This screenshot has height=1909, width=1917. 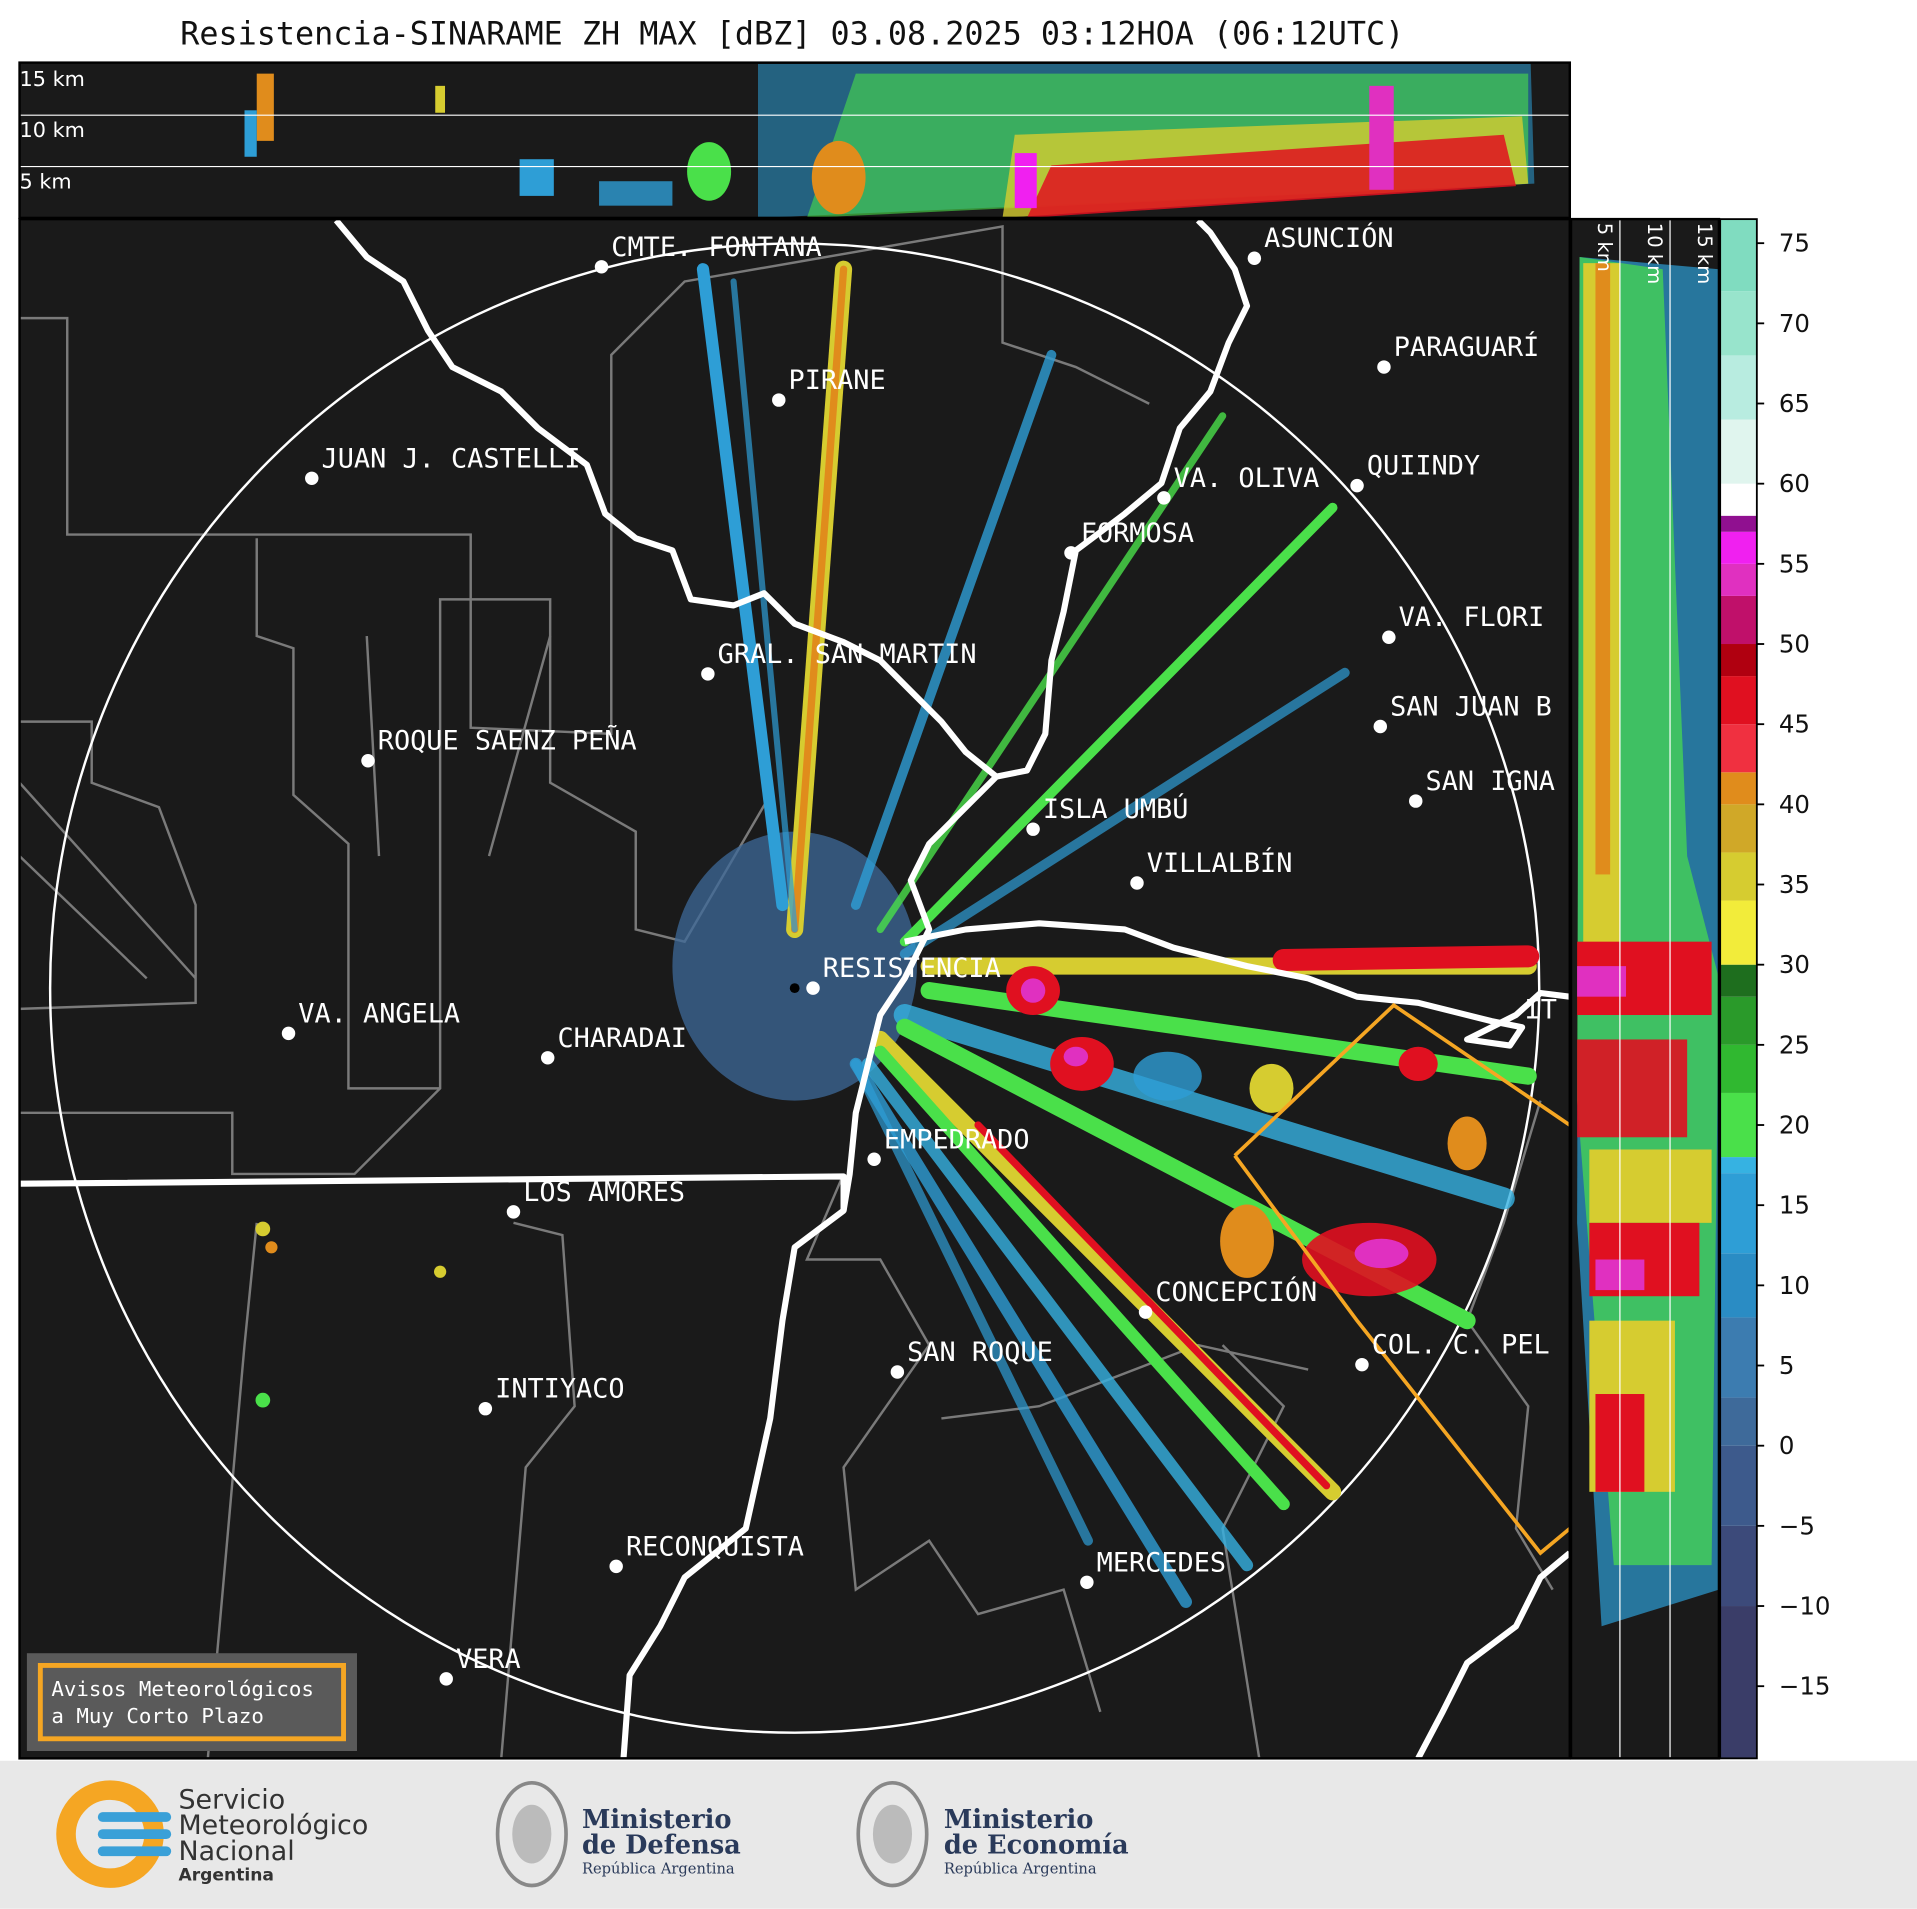 What do you see at coordinates (1794, 964) in the screenshot?
I see `colorbar-tick-label: 30` at bounding box center [1794, 964].